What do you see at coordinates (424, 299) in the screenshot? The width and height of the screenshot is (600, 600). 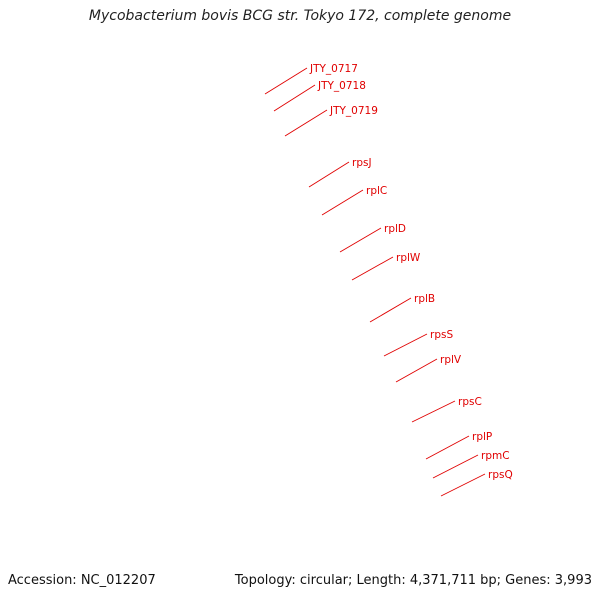 I see `gene-label: rplB` at bounding box center [424, 299].